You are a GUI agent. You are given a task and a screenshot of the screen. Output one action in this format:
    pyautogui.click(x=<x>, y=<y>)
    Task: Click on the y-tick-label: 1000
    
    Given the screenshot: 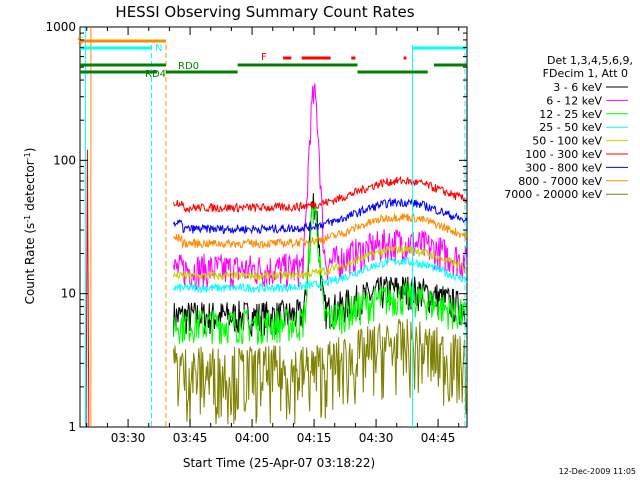 What is the action you would take?
    pyautogui.click(x=60, y=27)
    